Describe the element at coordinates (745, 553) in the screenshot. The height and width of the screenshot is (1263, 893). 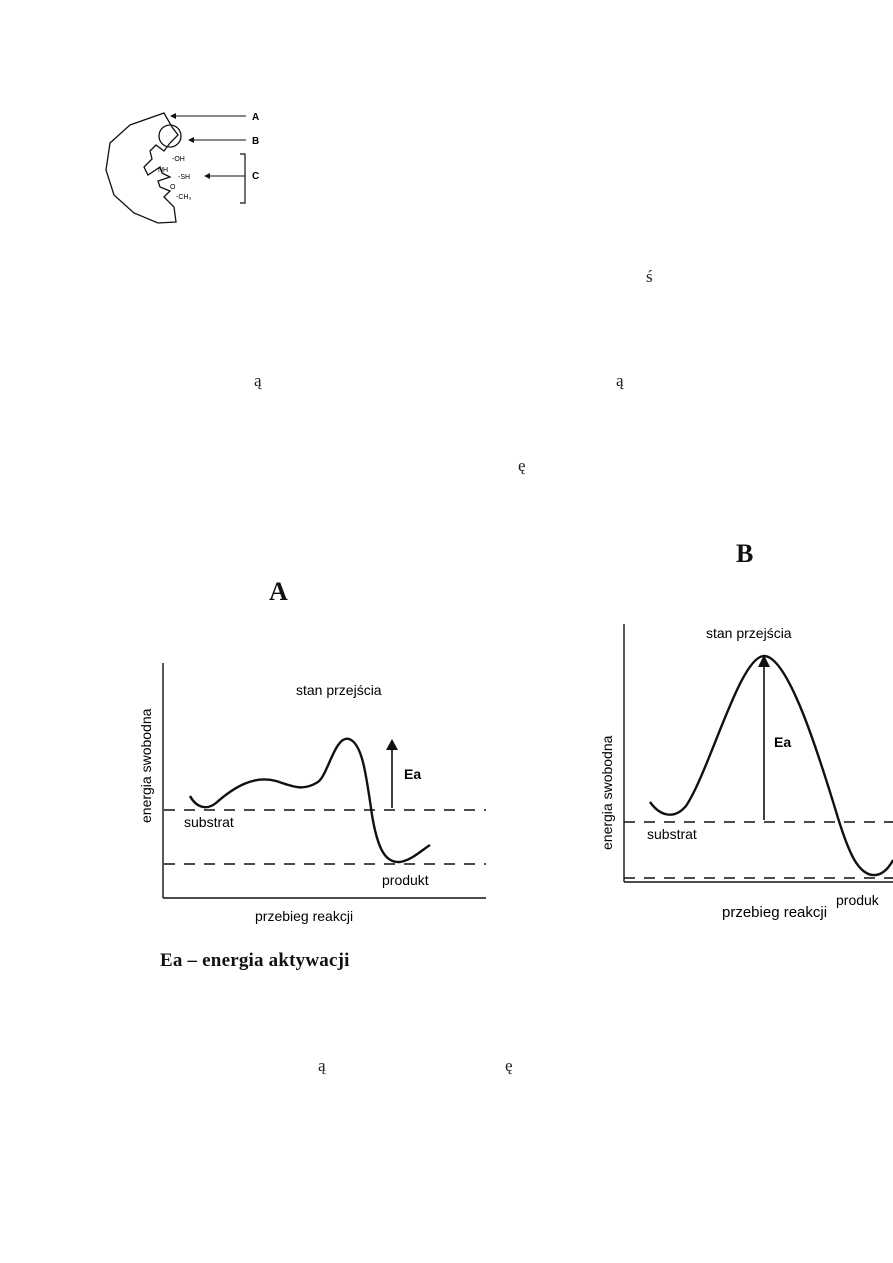
I see `panel-b-letter: B` at that location.